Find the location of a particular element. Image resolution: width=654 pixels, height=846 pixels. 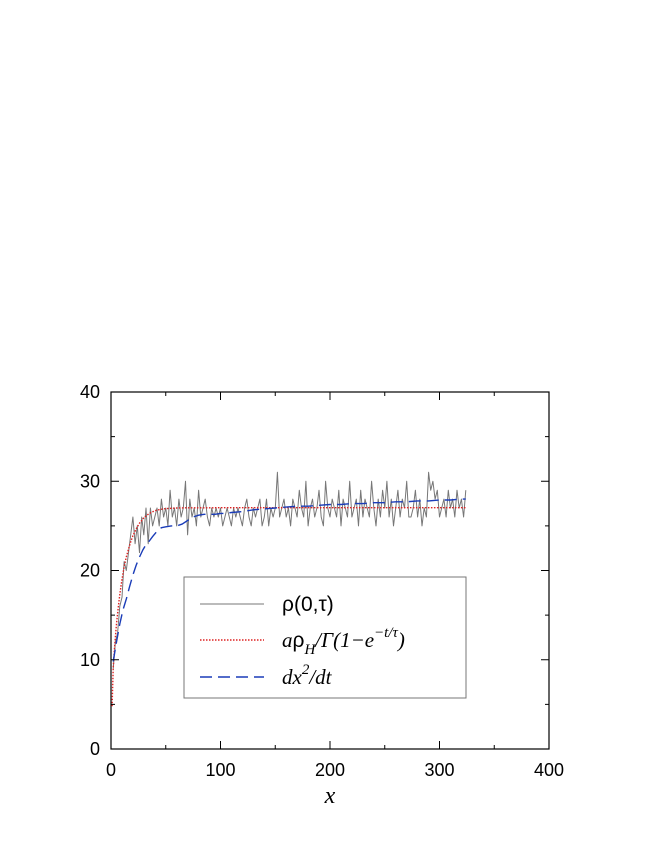

legend: ρ(0,τ) aρH/Γ(1−e−t/τ) dx2/dt is located at coordinates (325, 637).